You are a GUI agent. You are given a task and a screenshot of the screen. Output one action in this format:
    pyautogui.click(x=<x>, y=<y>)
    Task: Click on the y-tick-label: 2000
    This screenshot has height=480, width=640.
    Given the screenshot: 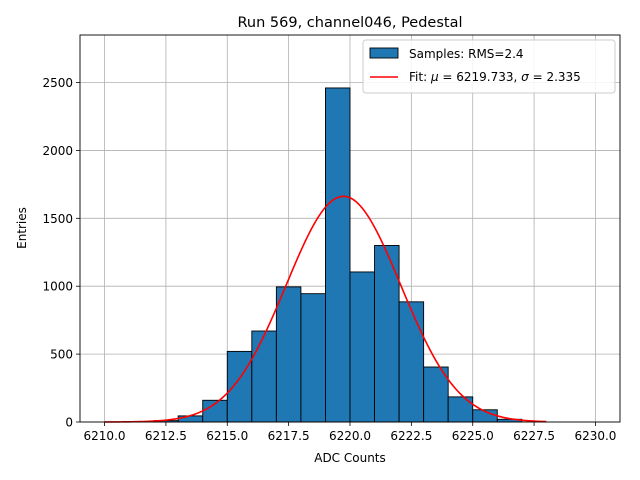 What is the action you would take?
    pyautogui.click(x=57, y=151)
    